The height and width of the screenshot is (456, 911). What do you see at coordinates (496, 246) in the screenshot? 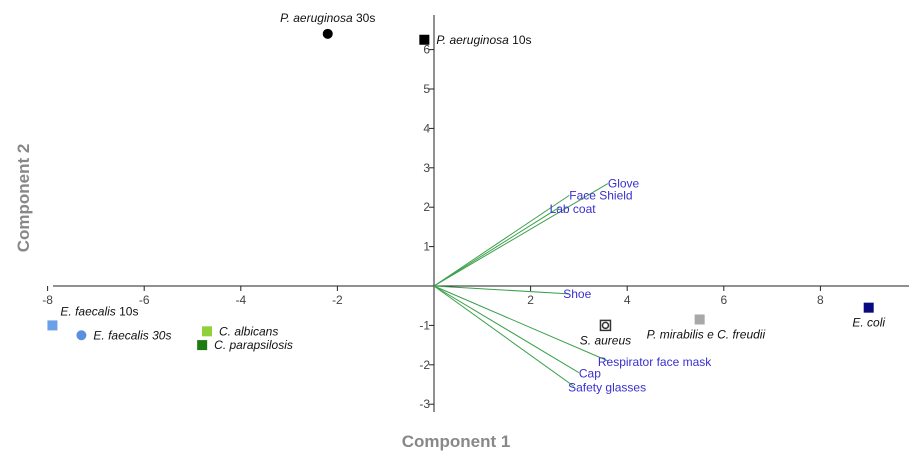
I see `loading-vector-lab-coat` at bounding box center [496, 246].